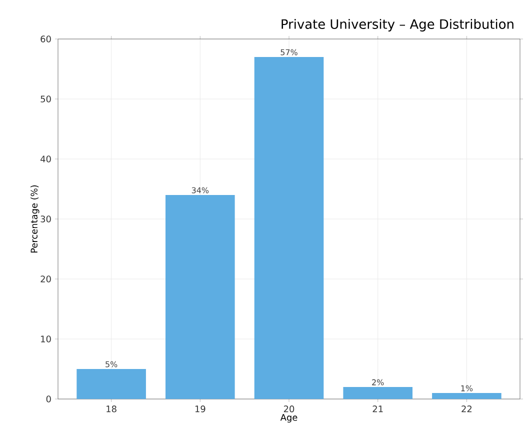 This screenshot has width=528, height=437. Describe the element at coordinates (200, 409) in the screenshot. I see `x-tick-label: 19` at that location.